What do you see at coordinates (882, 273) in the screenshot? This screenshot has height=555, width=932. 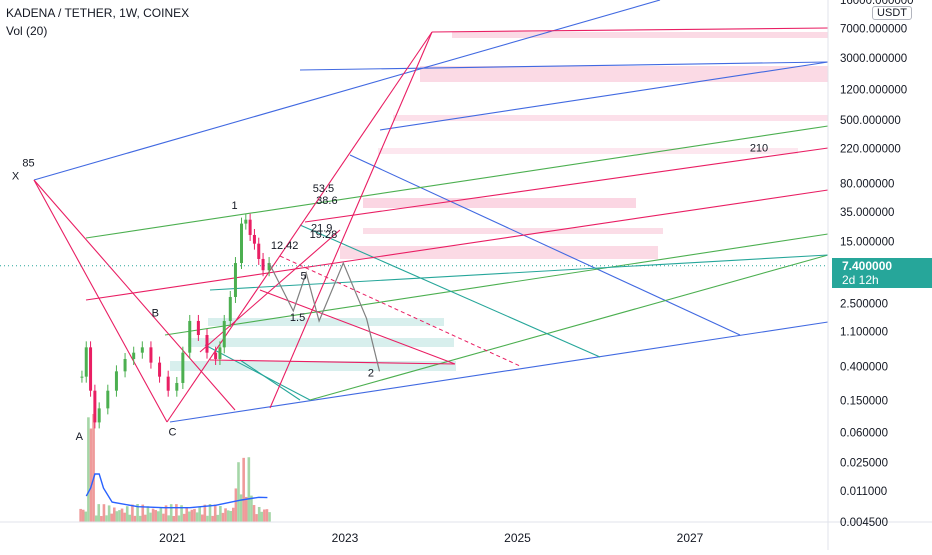 I see `current-price-tag: 7.400000 2d 12h` at bounding box center [882, 273].